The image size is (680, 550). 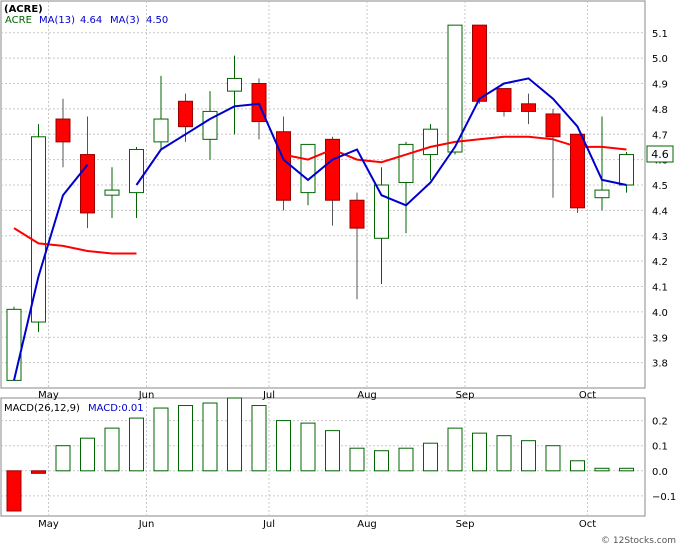 What do you see at coordinates (48, 524) in the screenshot?
I see `macd-x-tick-label: May` at bounding box center [48, 524].